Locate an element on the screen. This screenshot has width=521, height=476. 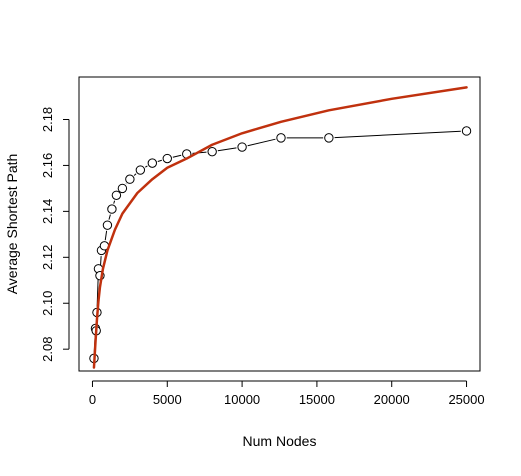
x-tick-label: 0 is located at coordinates (92, 399).